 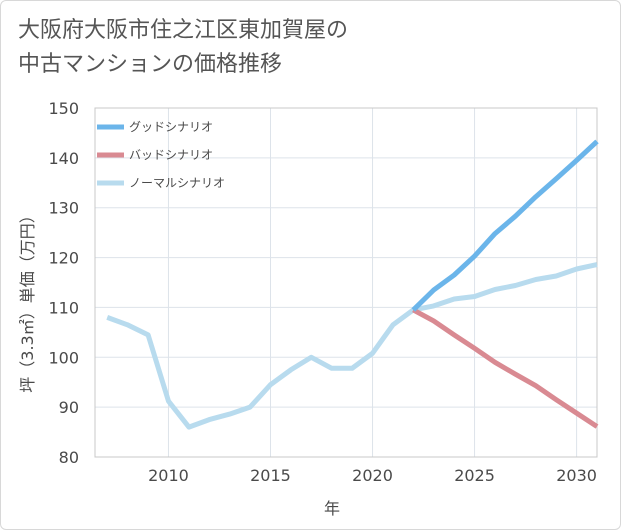 I want to click on x-tick-label: 2025, so click(x=474, y=475).